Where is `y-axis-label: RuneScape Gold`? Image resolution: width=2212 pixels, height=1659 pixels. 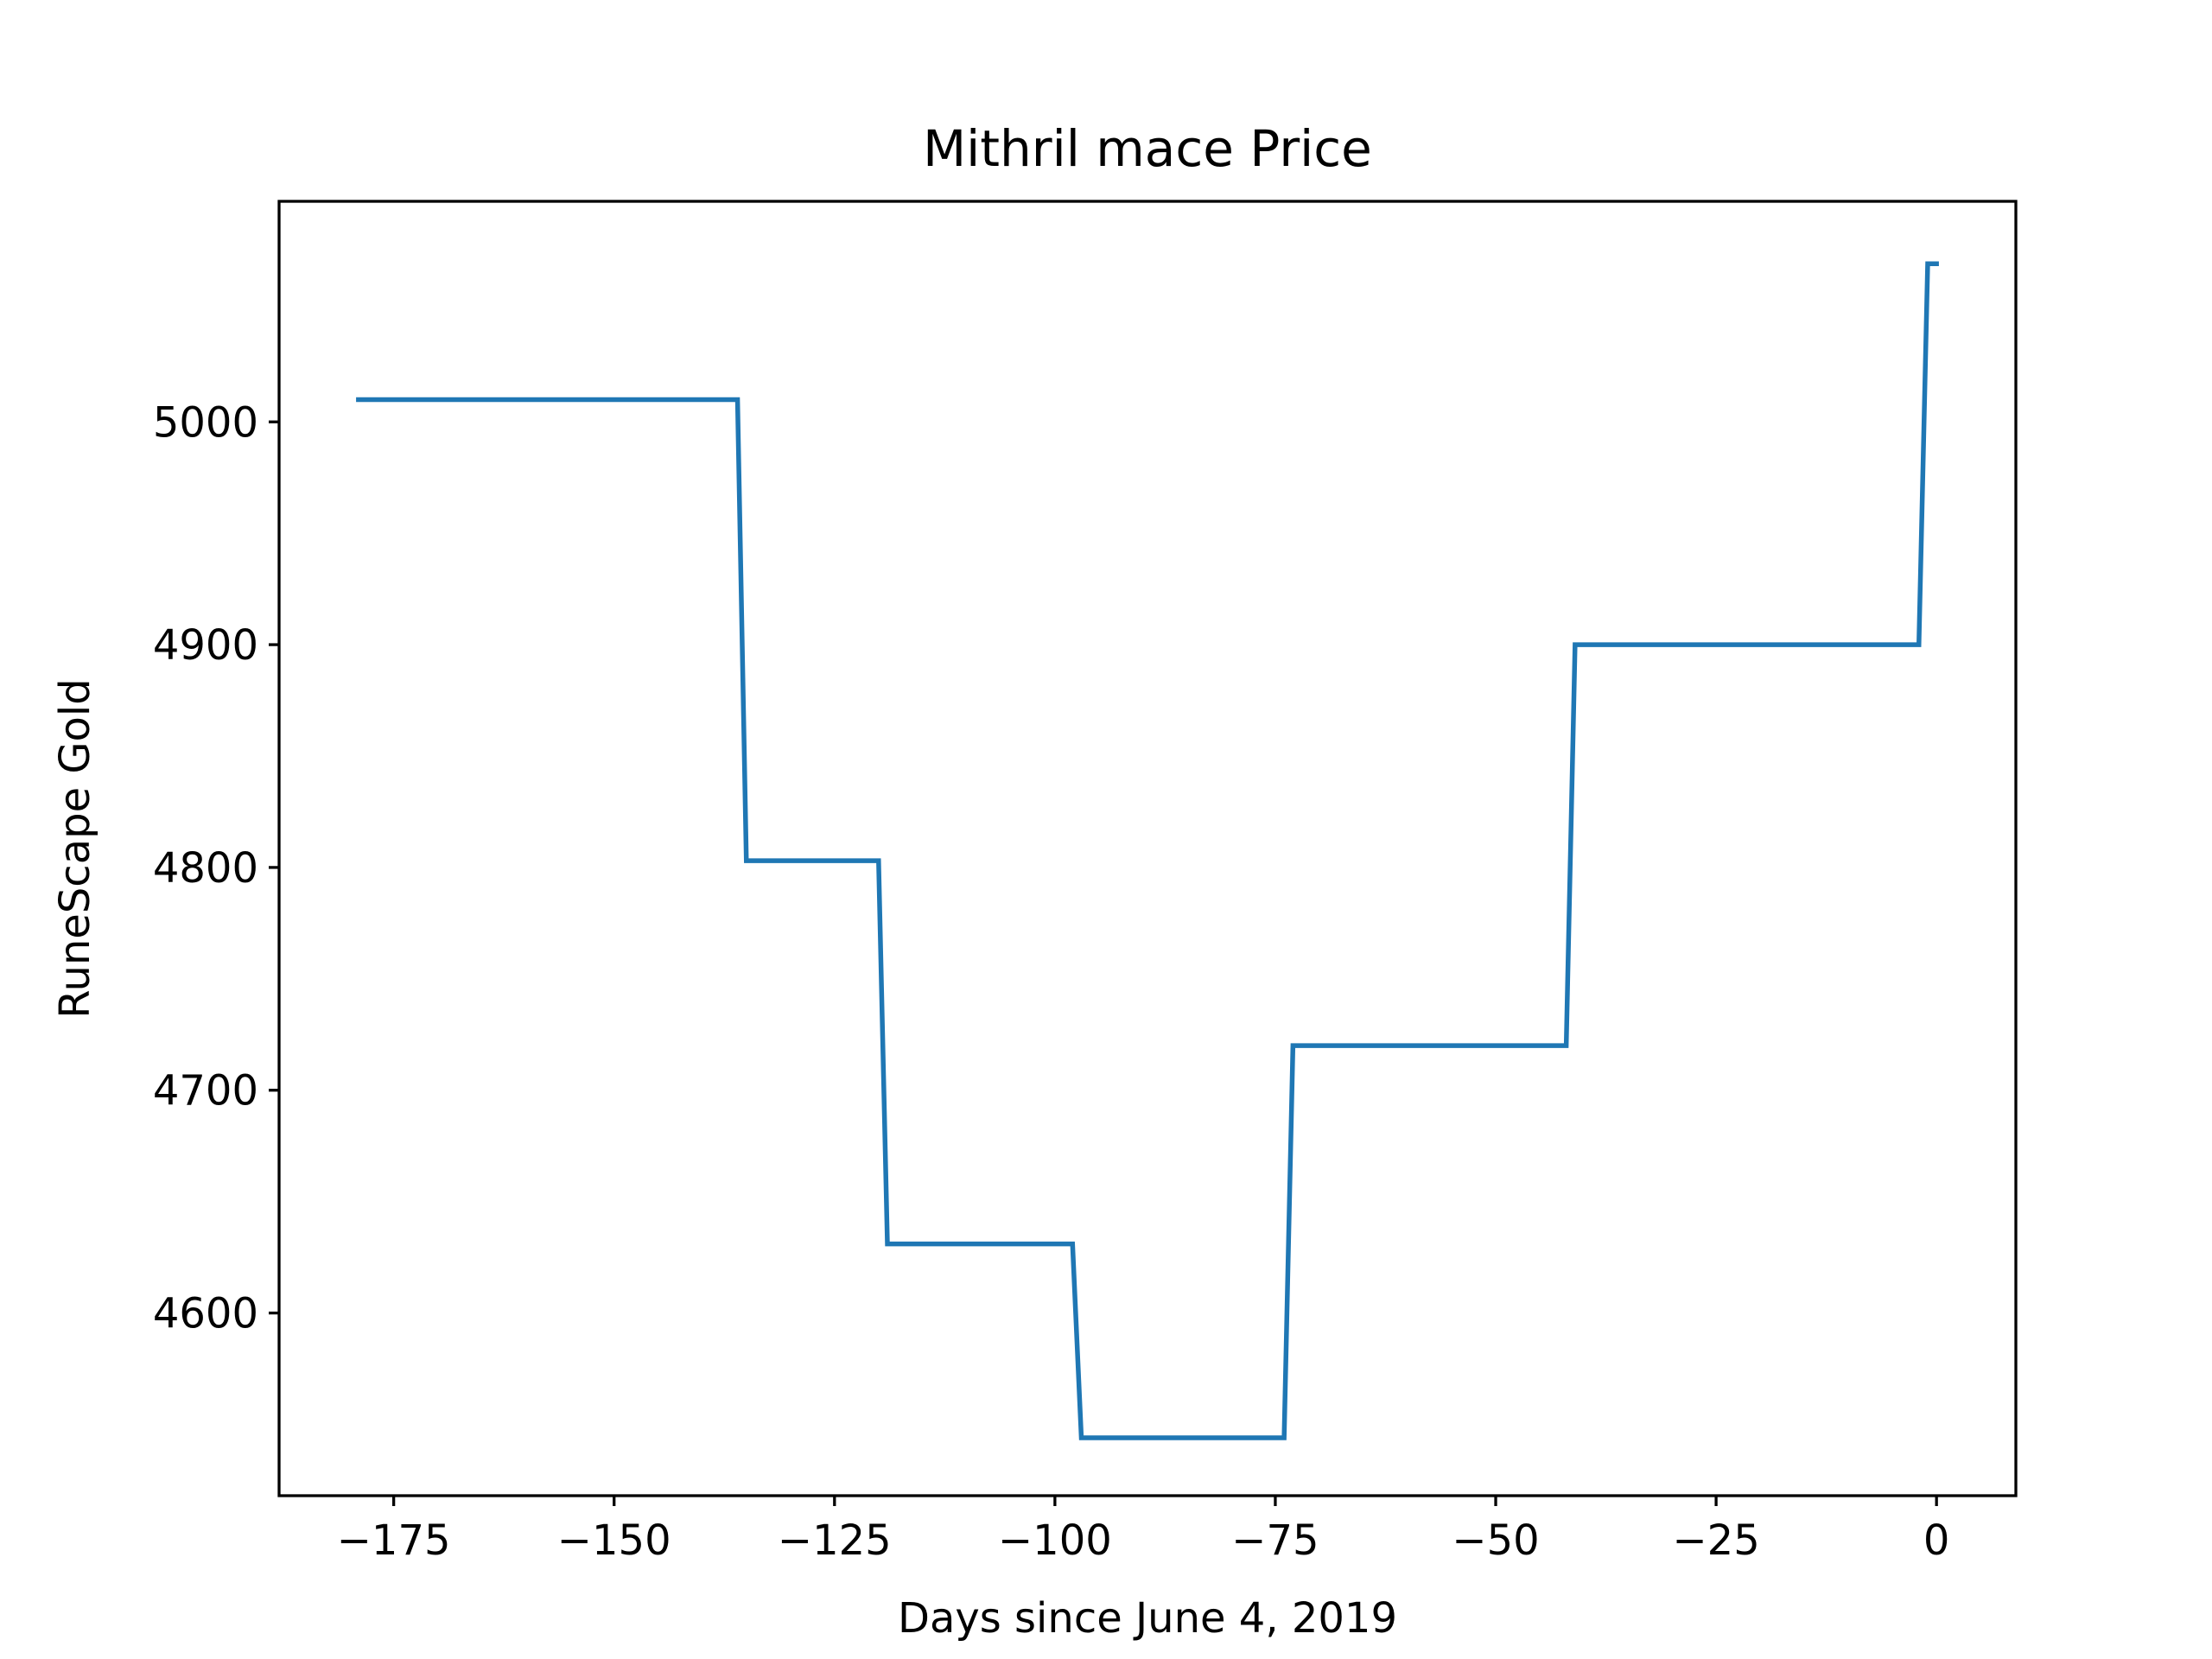 y-axis-label: RuneScape Gold is located at coordinates (75, 848).